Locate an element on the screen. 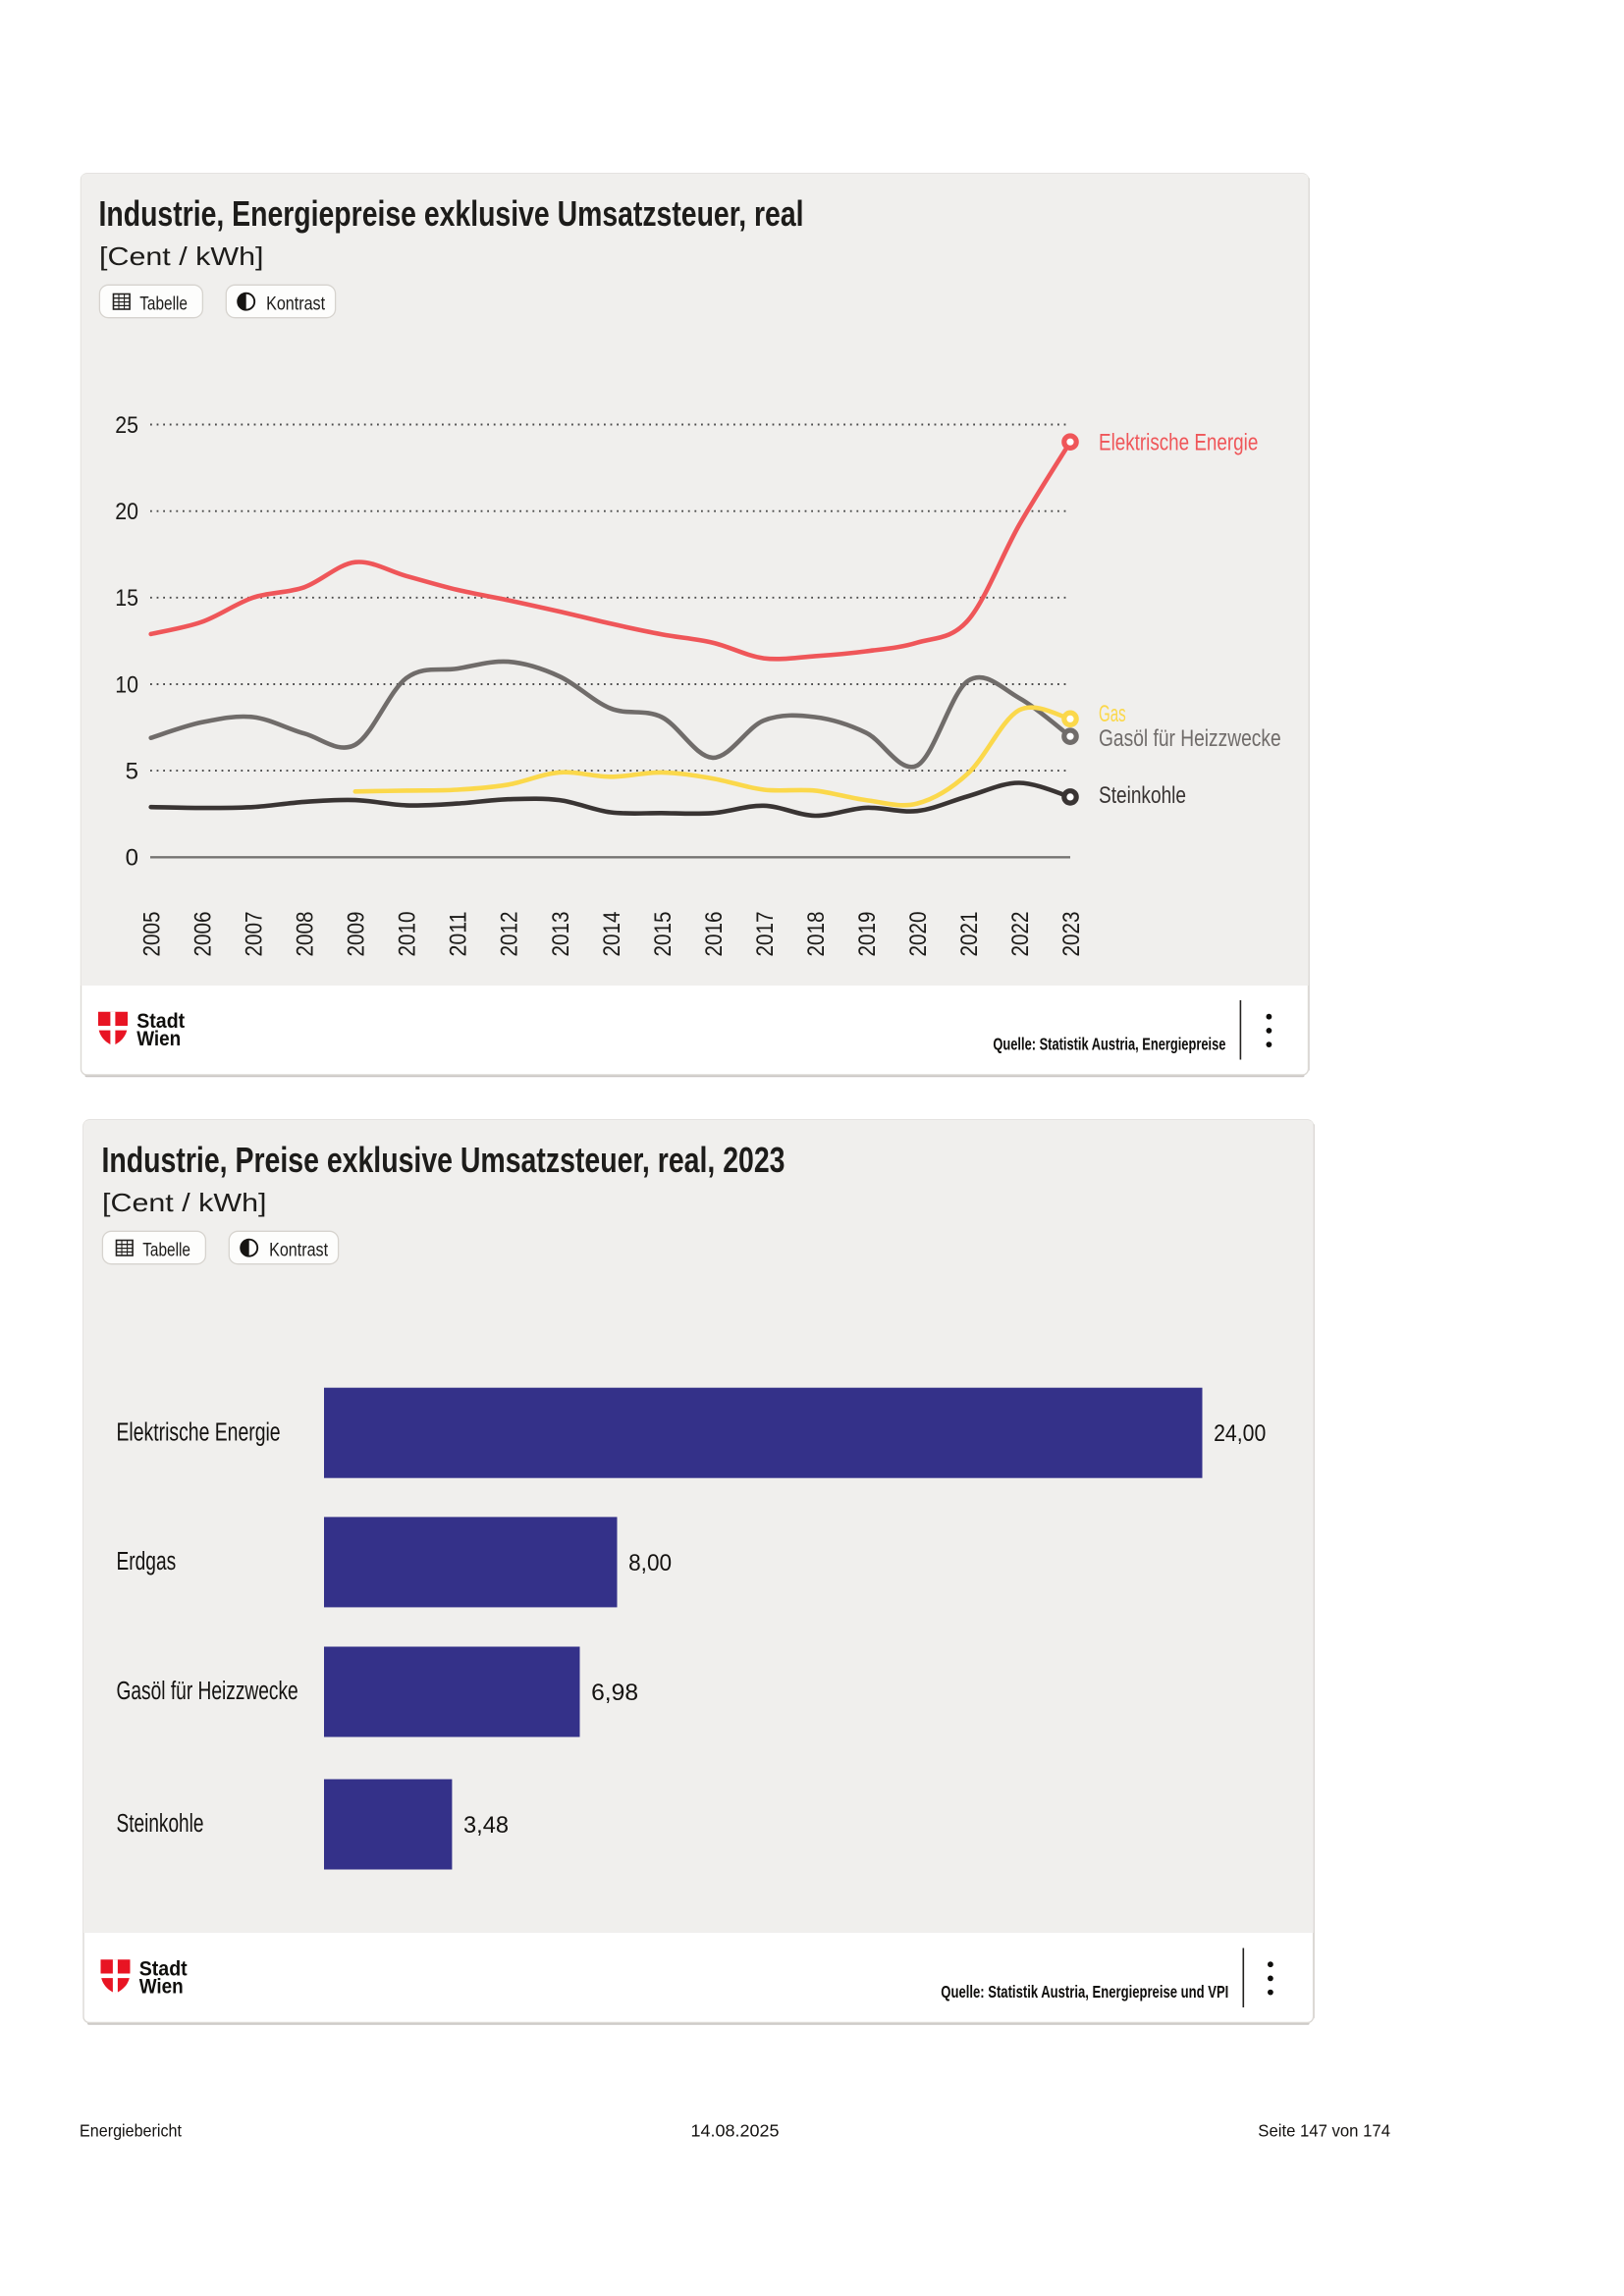 The width and height of the screenshot is (1624, 2296). svg-text: 0 is located at coordinates (132, 859).